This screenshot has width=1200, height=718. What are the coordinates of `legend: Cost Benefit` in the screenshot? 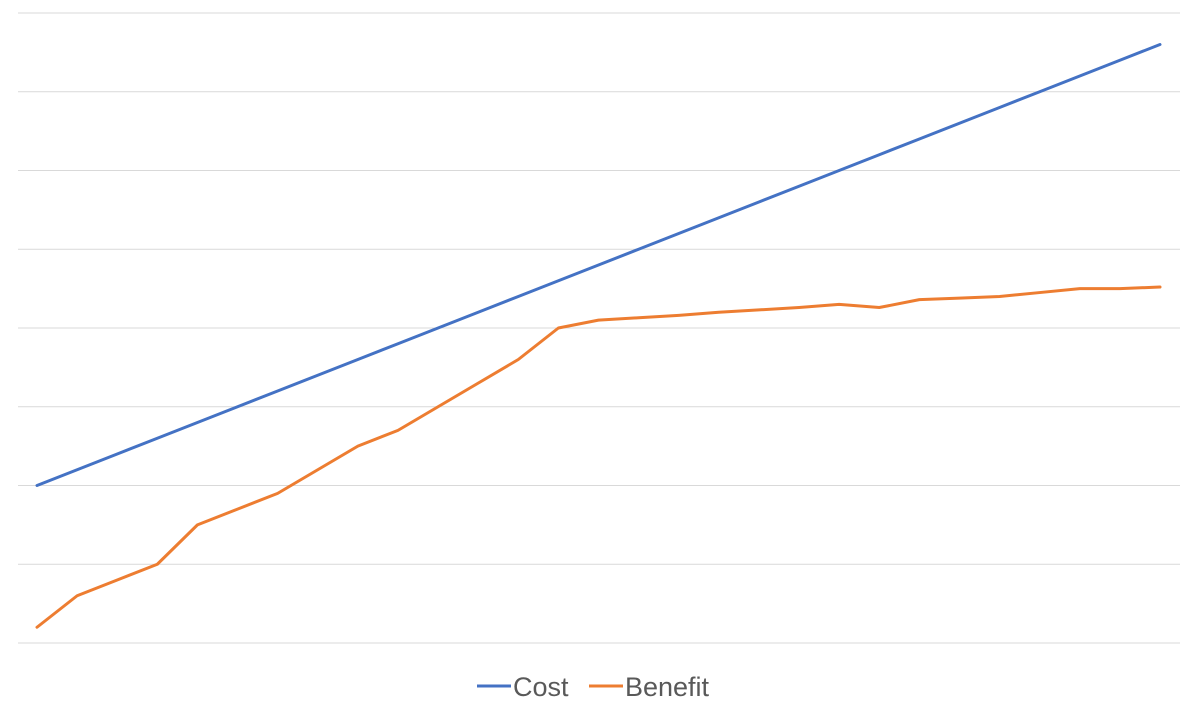 It's located at (593, 687).